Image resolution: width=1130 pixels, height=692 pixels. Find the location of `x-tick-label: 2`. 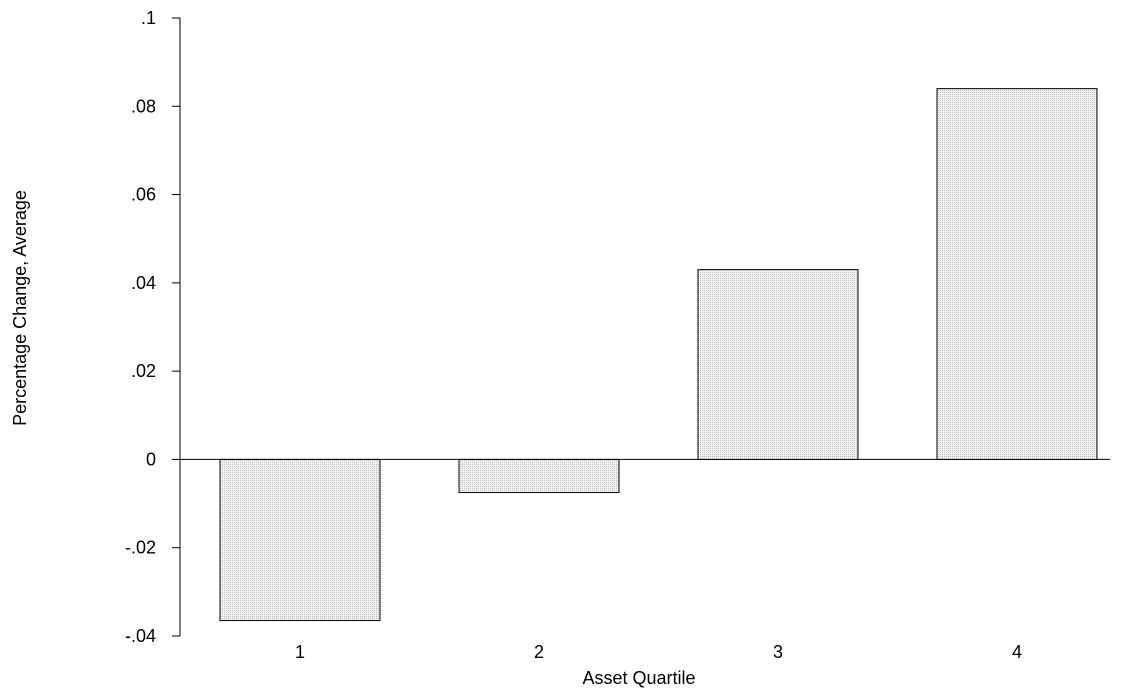

x-tick-label: 2 is located at coordinates (539, 652).